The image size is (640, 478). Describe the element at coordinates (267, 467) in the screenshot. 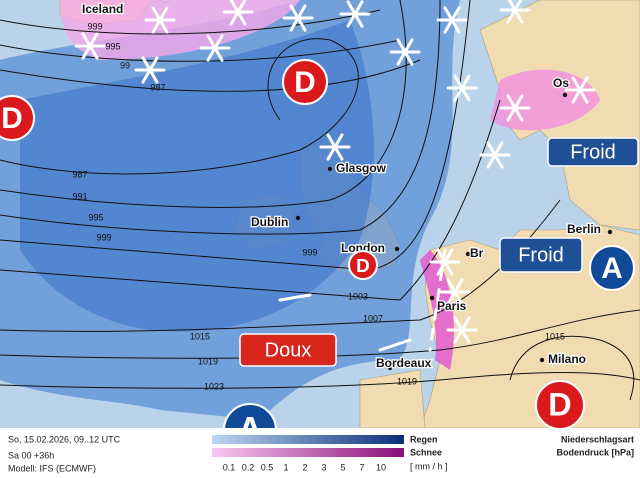

I see `legend-tick: 0.5` at that location.